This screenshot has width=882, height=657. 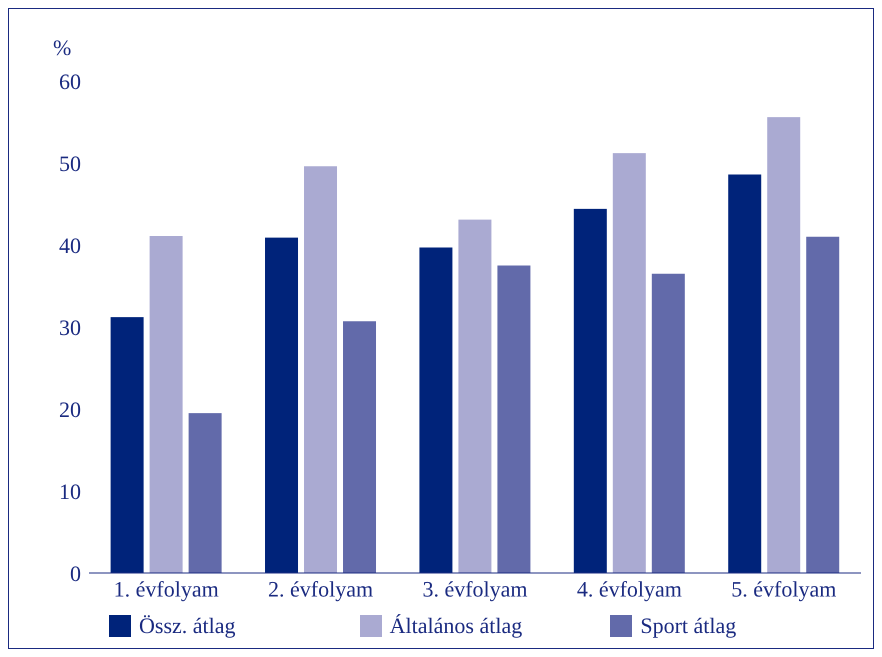 What do you see at coordinates (629, 589) in the screenshot?
I see `x-tick-label: 4. évfolyam` at bounding box center [629, 589].